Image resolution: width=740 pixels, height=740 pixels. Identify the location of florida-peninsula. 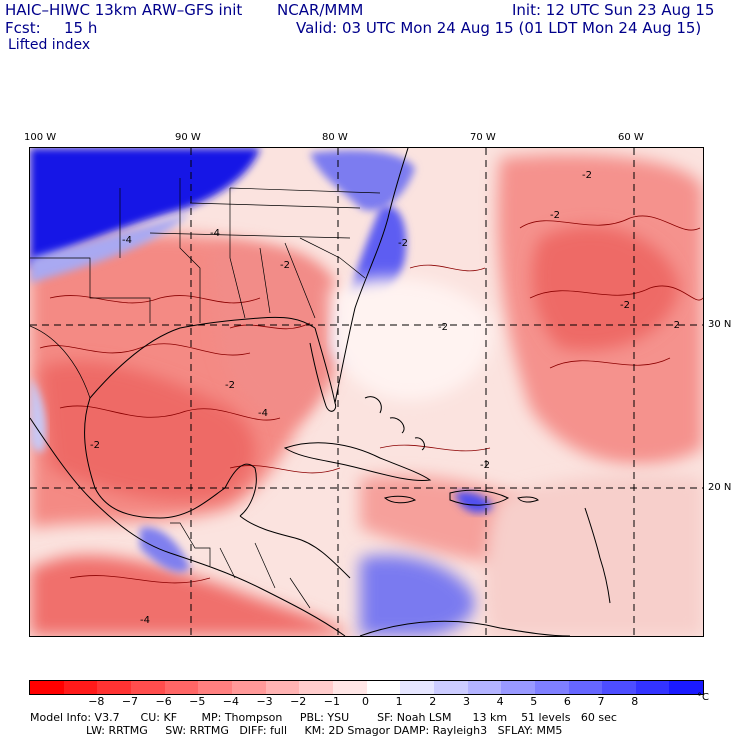
(323, 369).